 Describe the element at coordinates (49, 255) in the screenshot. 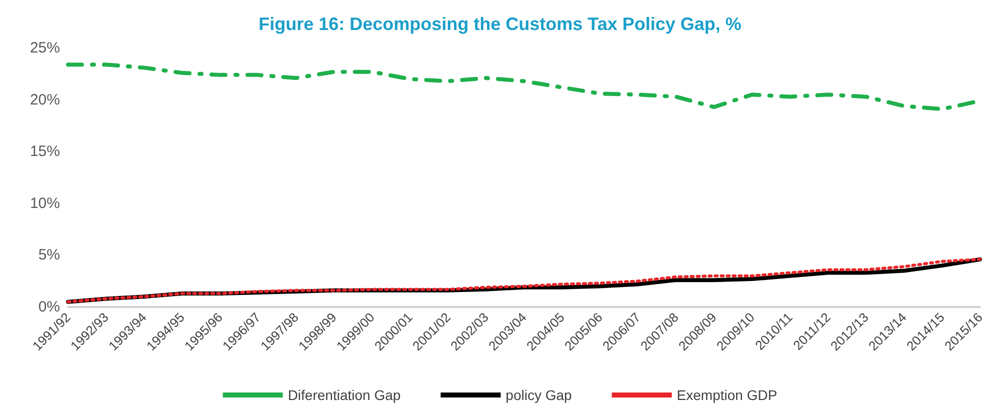

I see `y-tick-label: 5%` at that location.